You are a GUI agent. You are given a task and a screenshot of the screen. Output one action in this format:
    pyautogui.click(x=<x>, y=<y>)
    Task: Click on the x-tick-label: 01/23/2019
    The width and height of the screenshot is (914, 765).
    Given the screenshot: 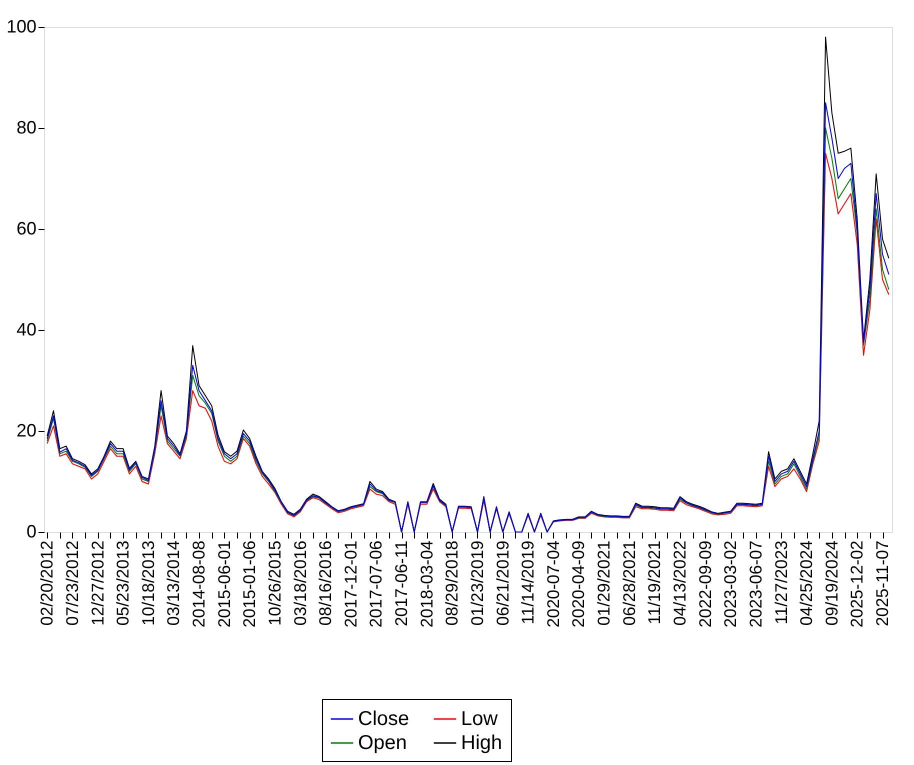 What is the action you would take?
    pyautogui.click(x=477, y=583)
    